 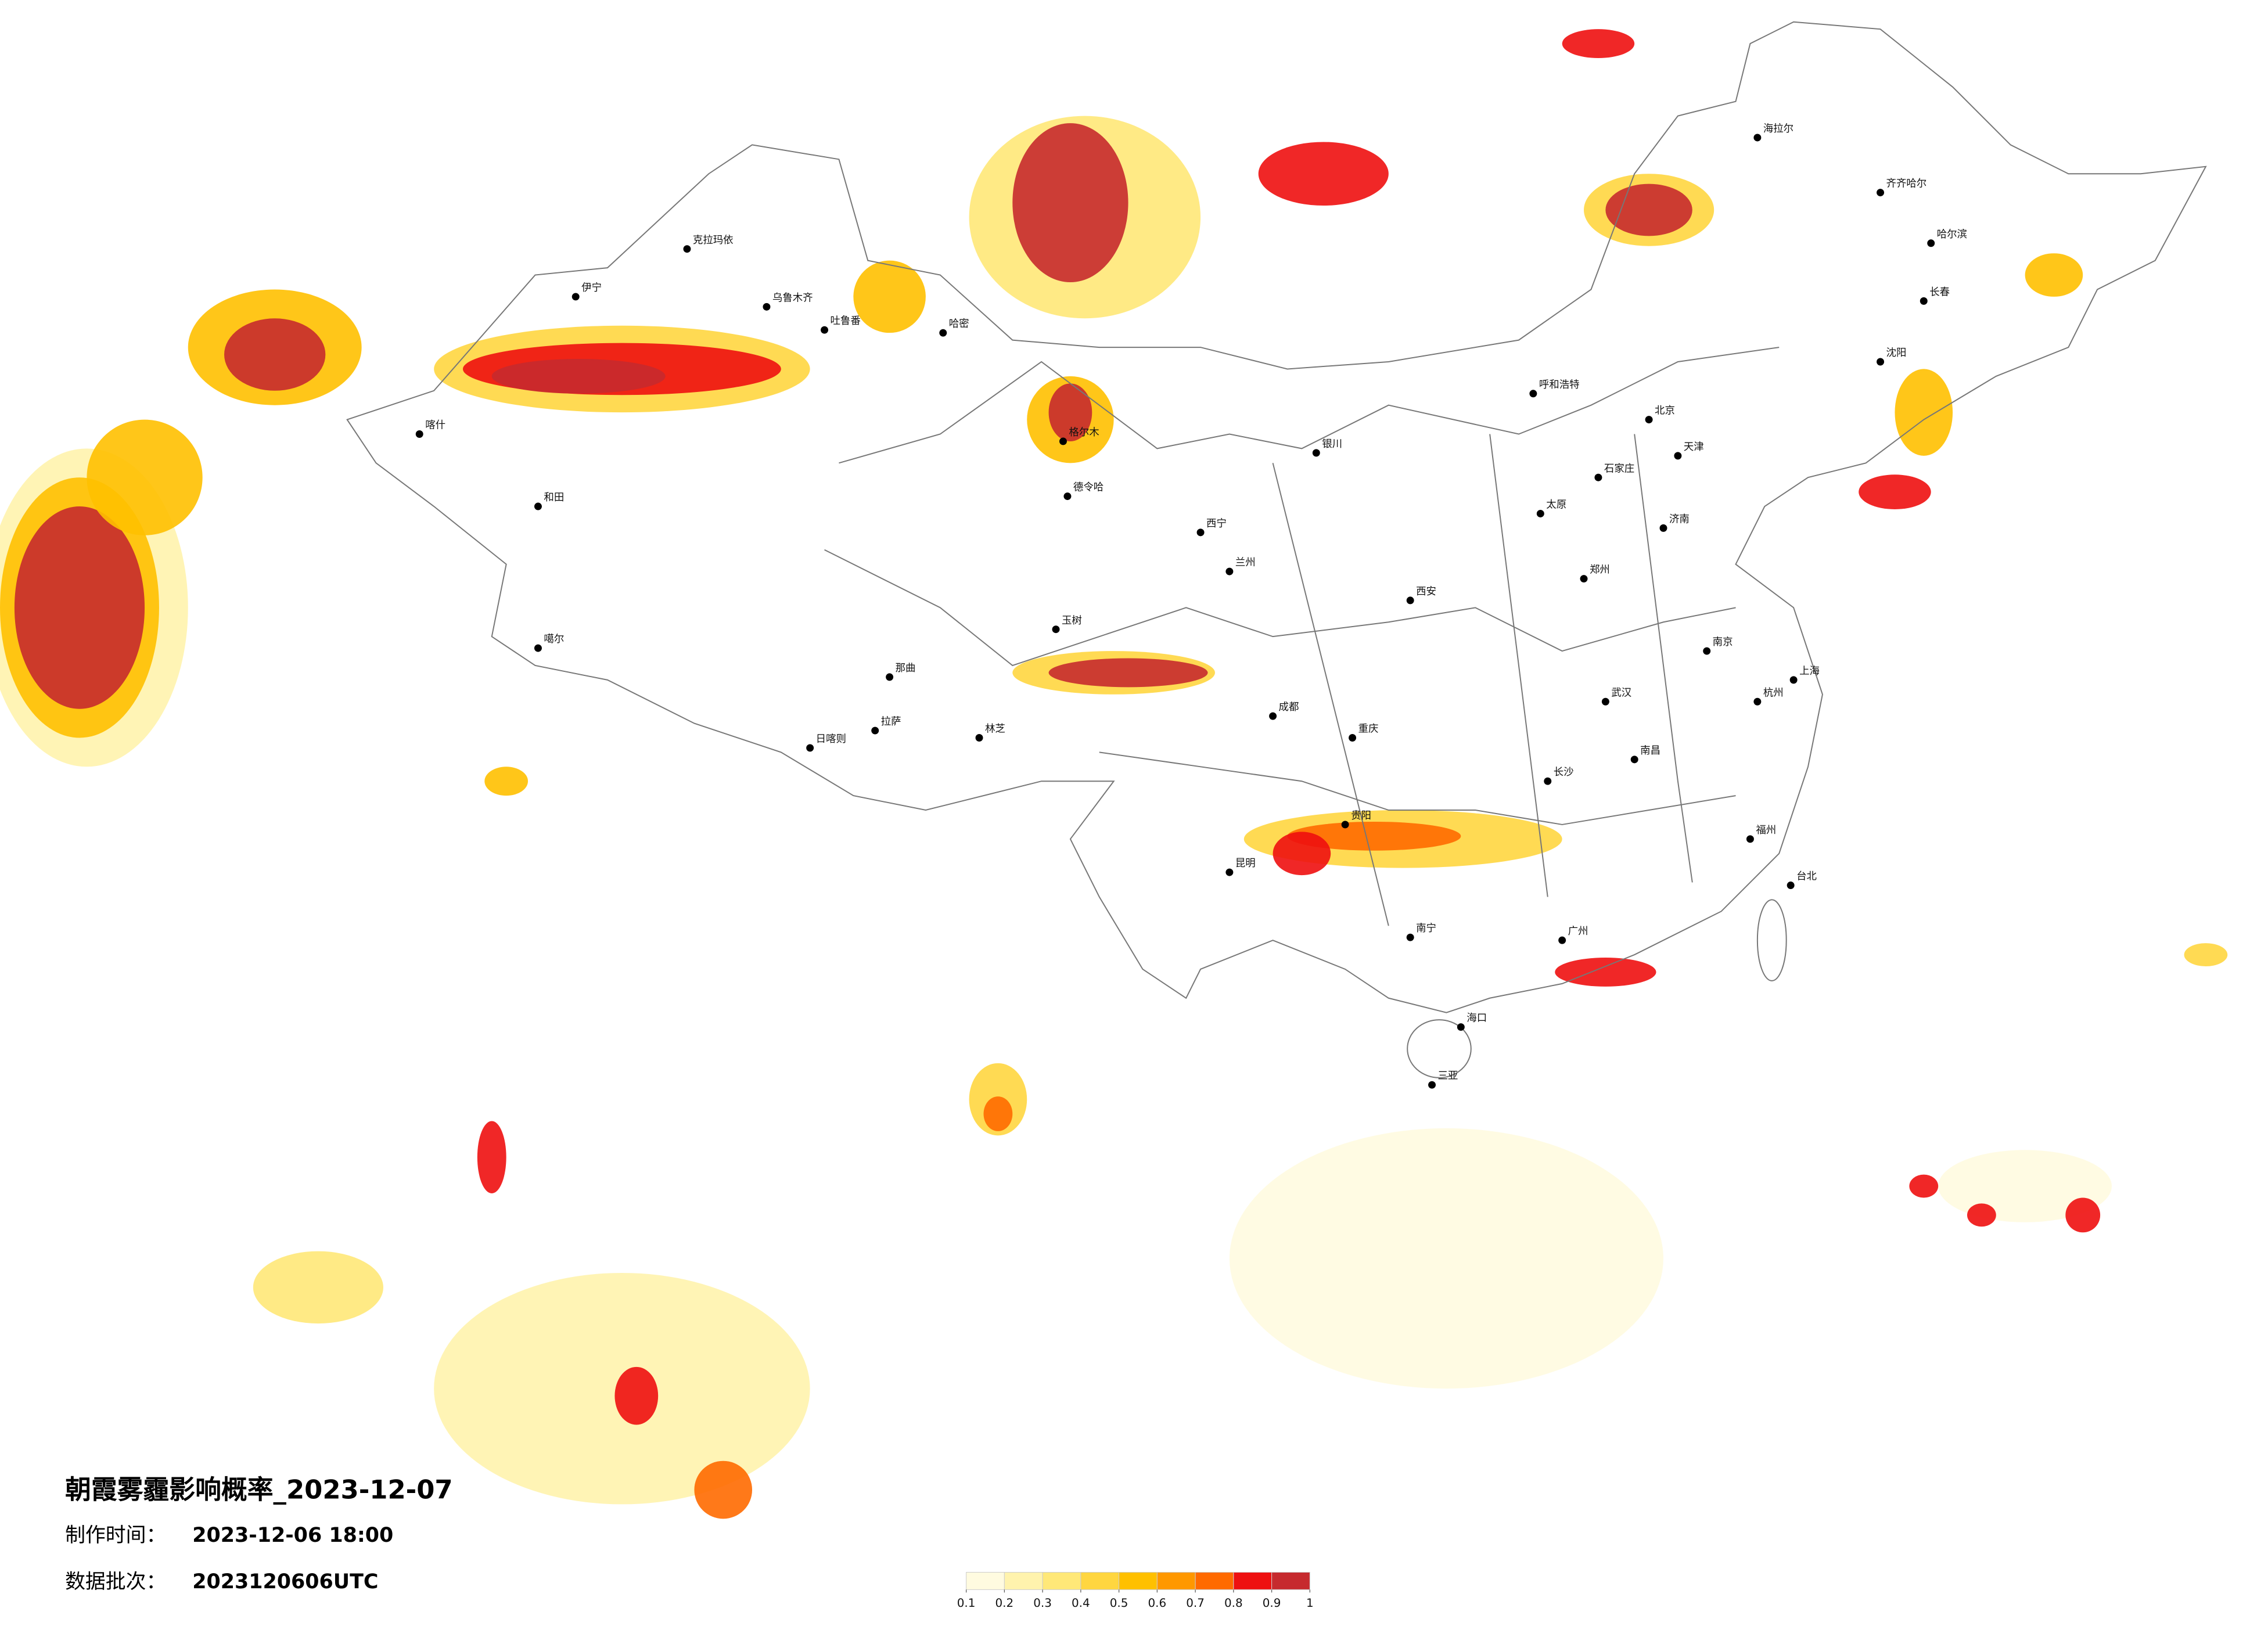 What do you see at coordinates (959, 324) in the screenshot?
I see `city-label: 哈密` at bounding box center [959, 324].